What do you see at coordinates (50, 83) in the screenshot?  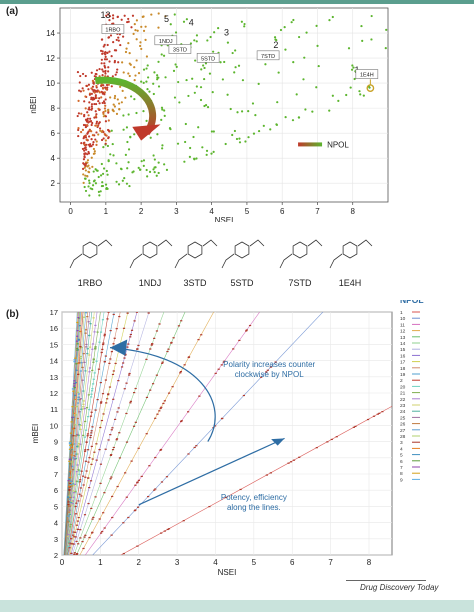 I see `y-tick-label: 10` at bounding box center [50, 83].